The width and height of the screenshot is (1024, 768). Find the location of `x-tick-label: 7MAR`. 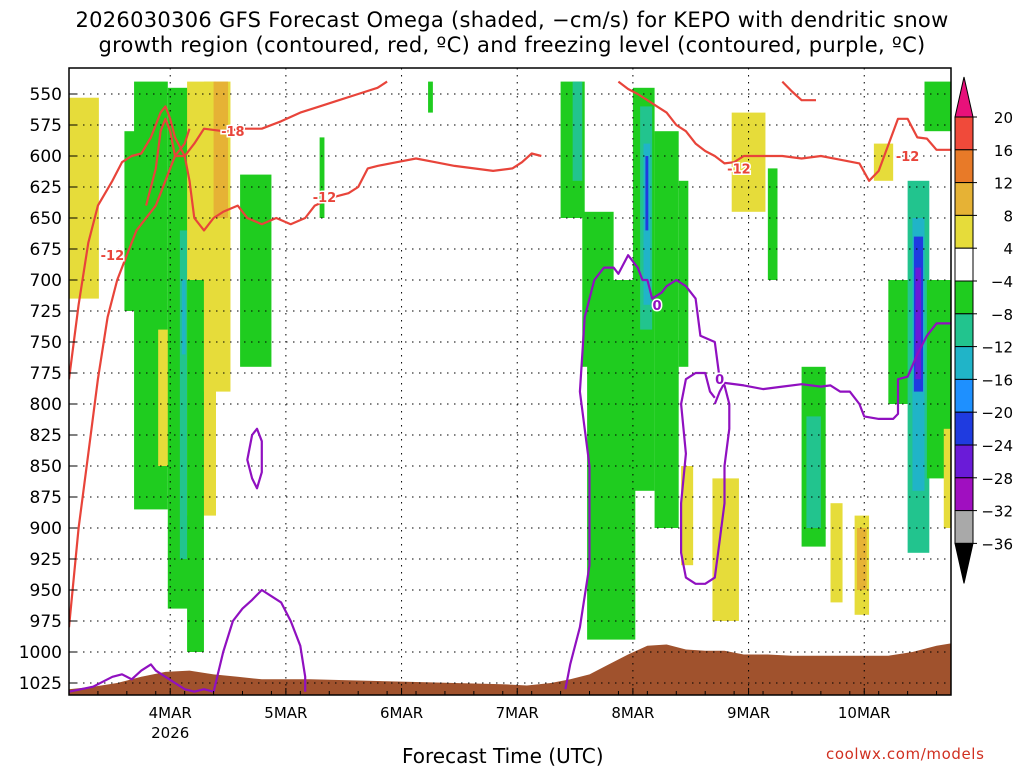

x-tick-label: 7MAR is located at coordinates (517, 713).